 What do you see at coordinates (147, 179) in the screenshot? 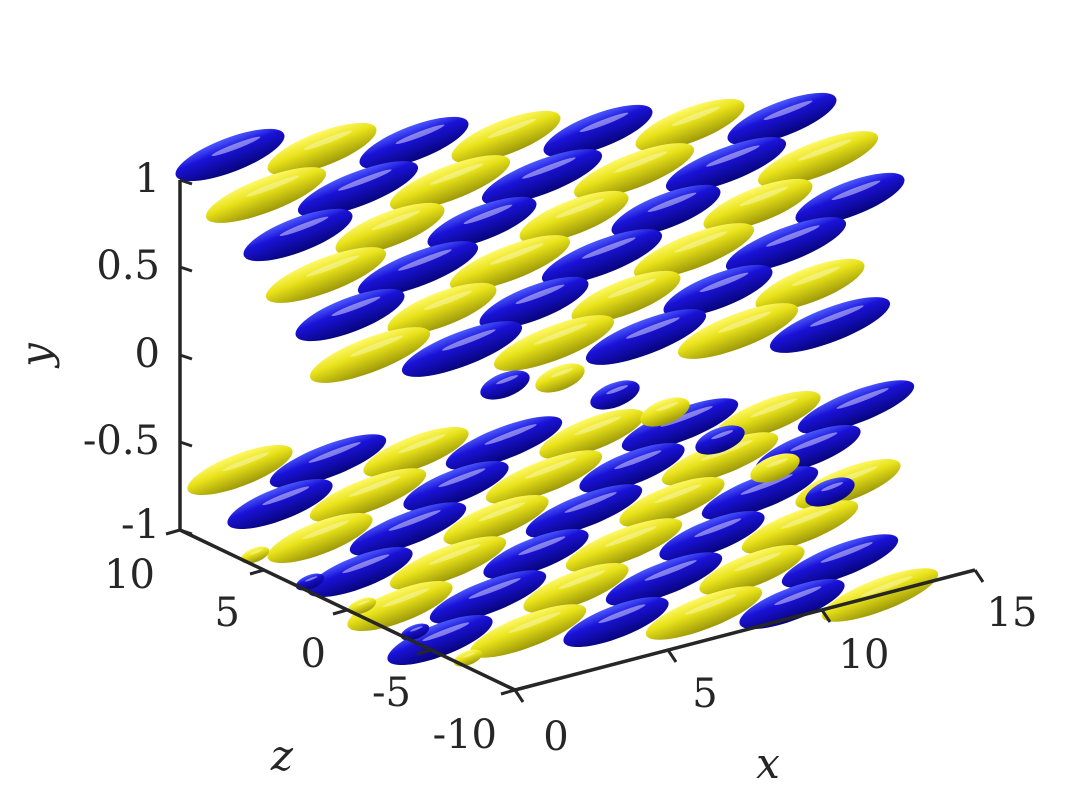
I see `y-tick-label: 1` at bounding box center [147, 179].